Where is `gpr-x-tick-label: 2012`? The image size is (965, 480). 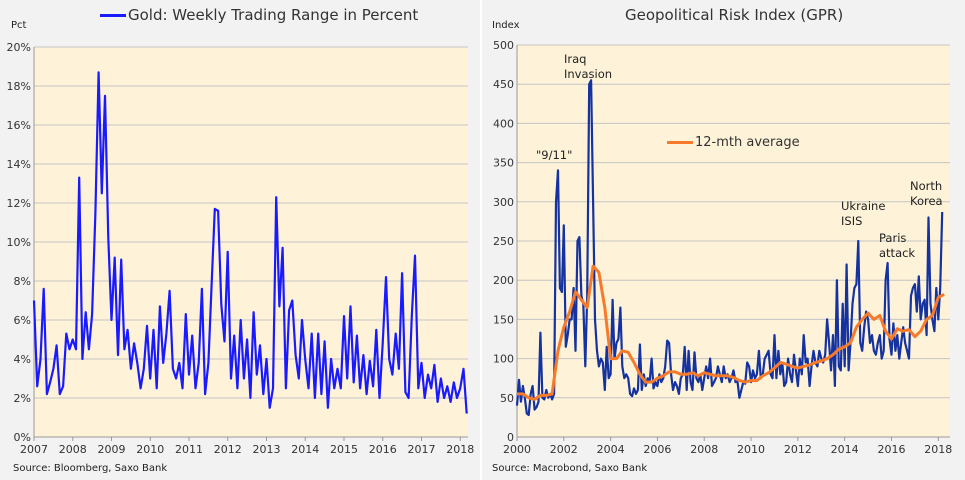
gpr-x-tick-label: 2012 is located at coordinates (798, 449).